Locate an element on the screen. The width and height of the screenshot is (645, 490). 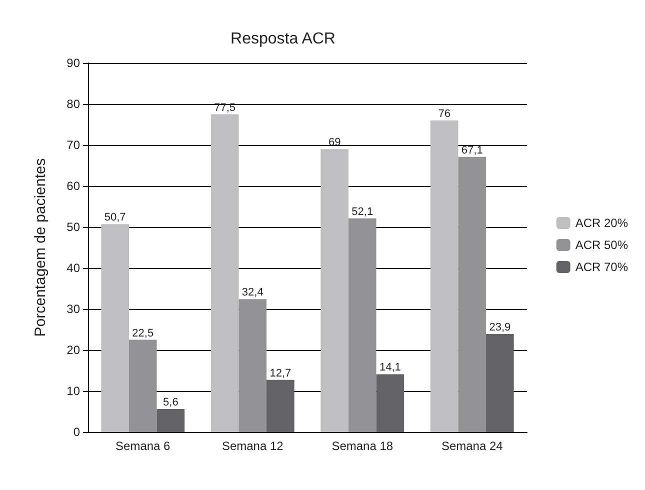
data-label: 12,7 is located at coordinates (281, 373).